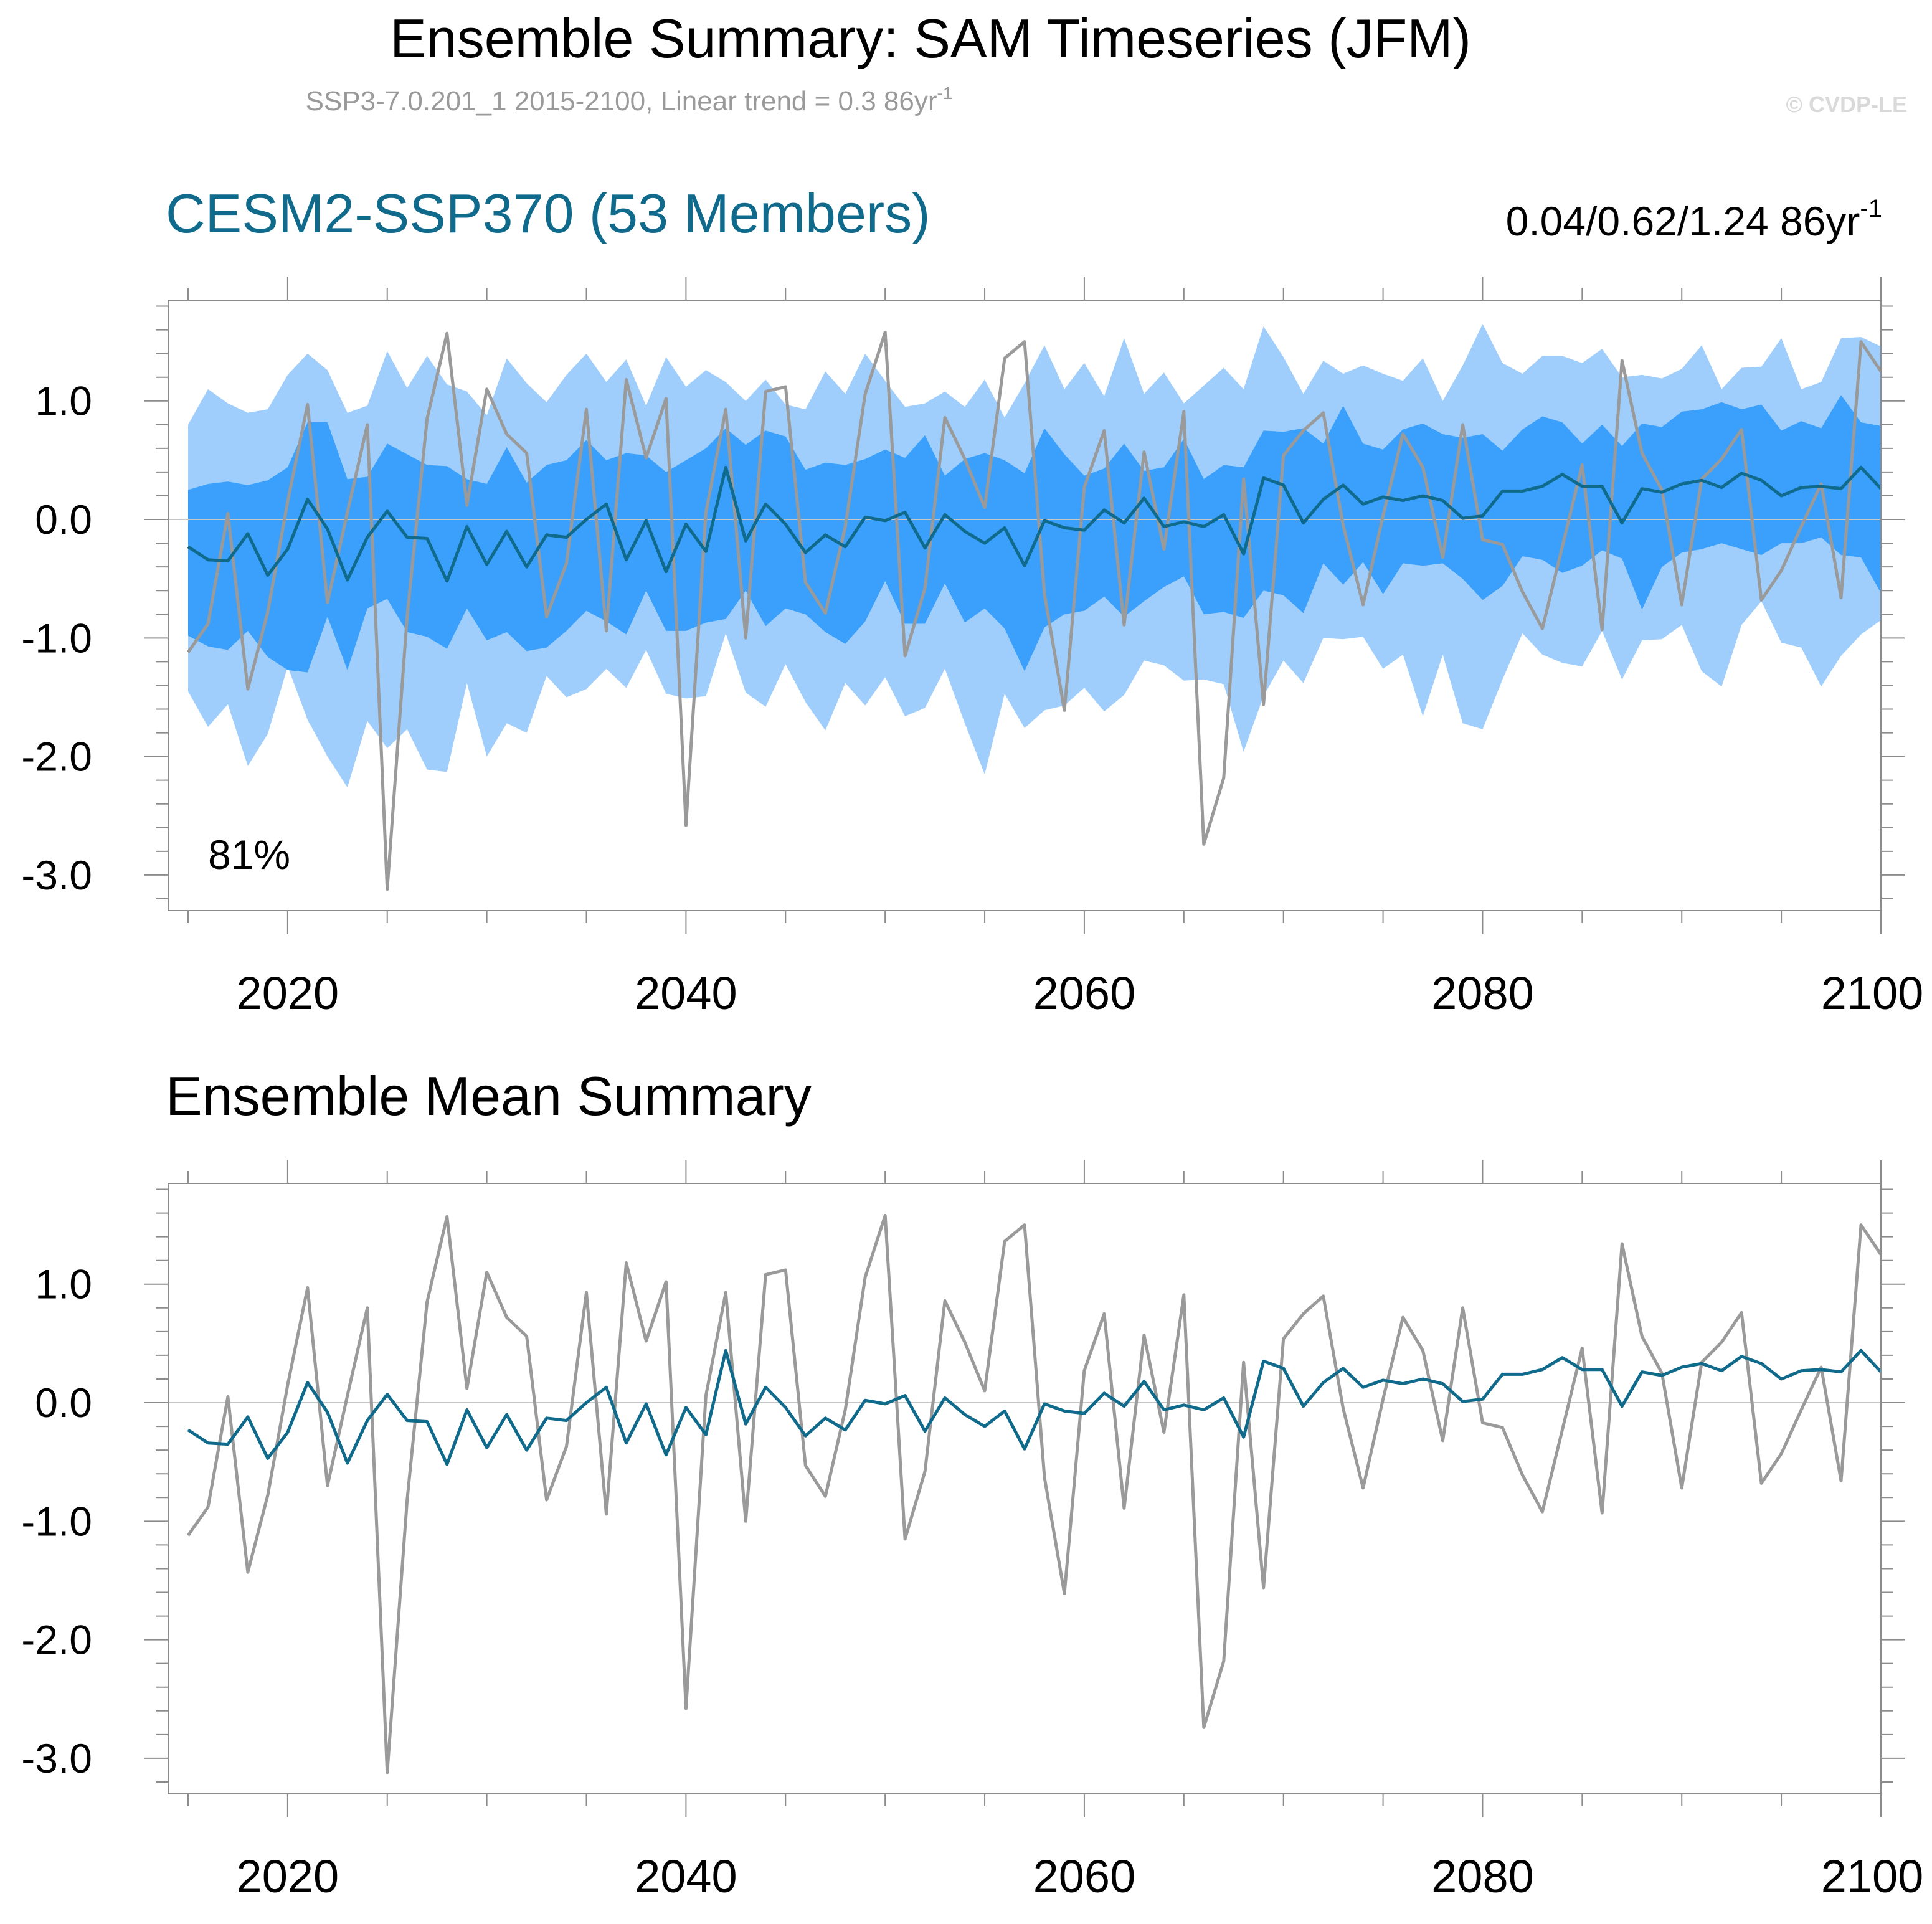  I want to click on panel-top-title: CESM2-SSP370 (53 Members), so click(548, 213).